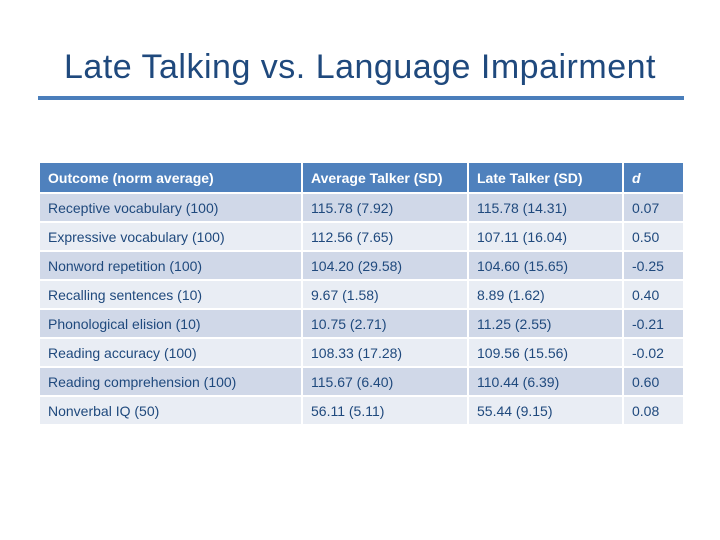  What do you see at coordinates (653, 207) in the screenshot?
I see `value-cell: 0.07` at bounding box center [653, 207].